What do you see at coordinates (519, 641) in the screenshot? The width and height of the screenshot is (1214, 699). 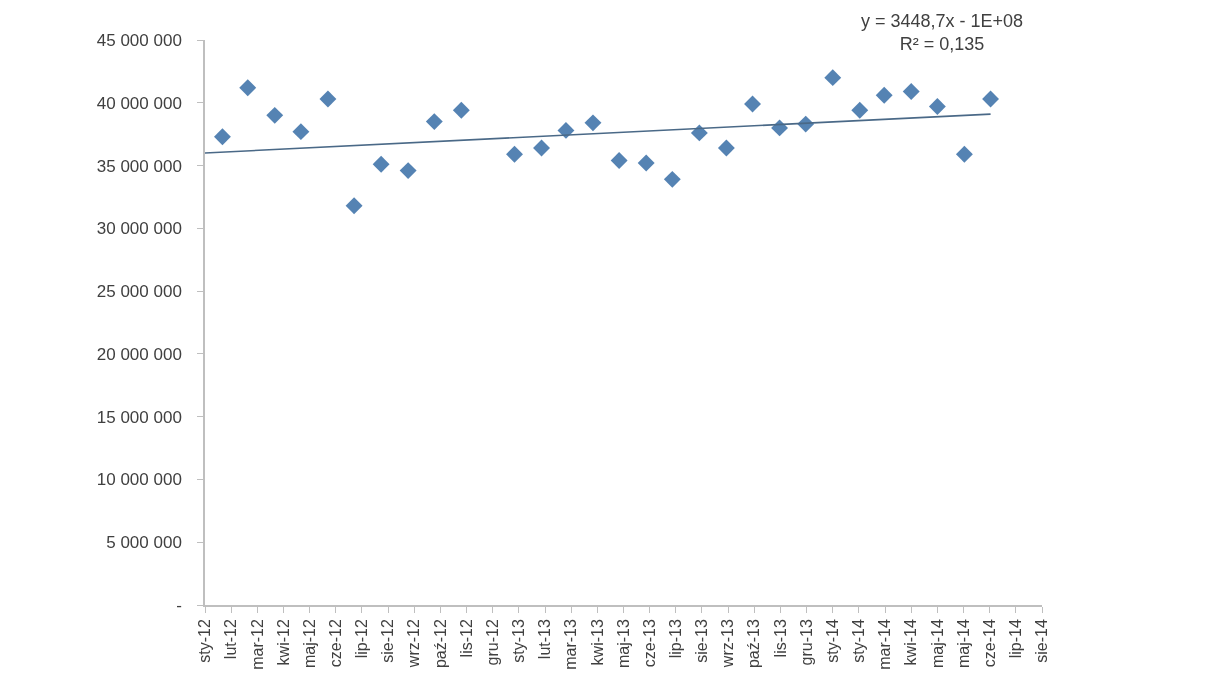 I see `x-tick-label: sty-13` at bounding box center [519, 641].